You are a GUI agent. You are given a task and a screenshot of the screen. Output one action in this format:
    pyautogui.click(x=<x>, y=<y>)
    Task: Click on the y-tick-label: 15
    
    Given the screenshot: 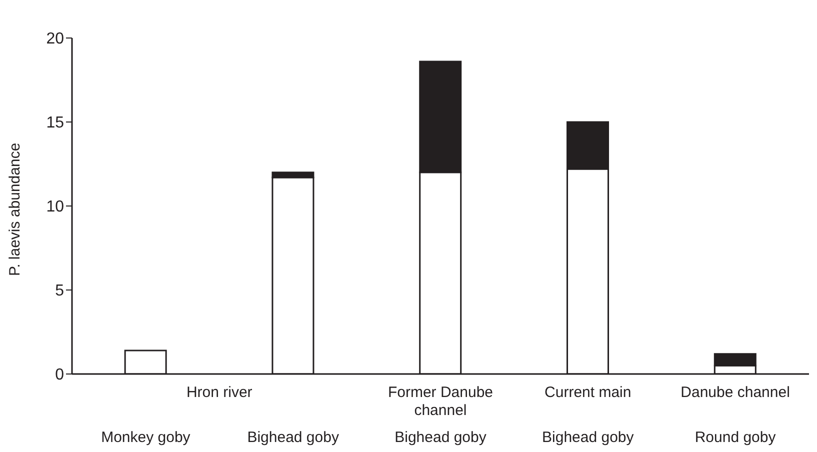 What is the action you would take?
    pyautogui.click(x=55, y=123)
    